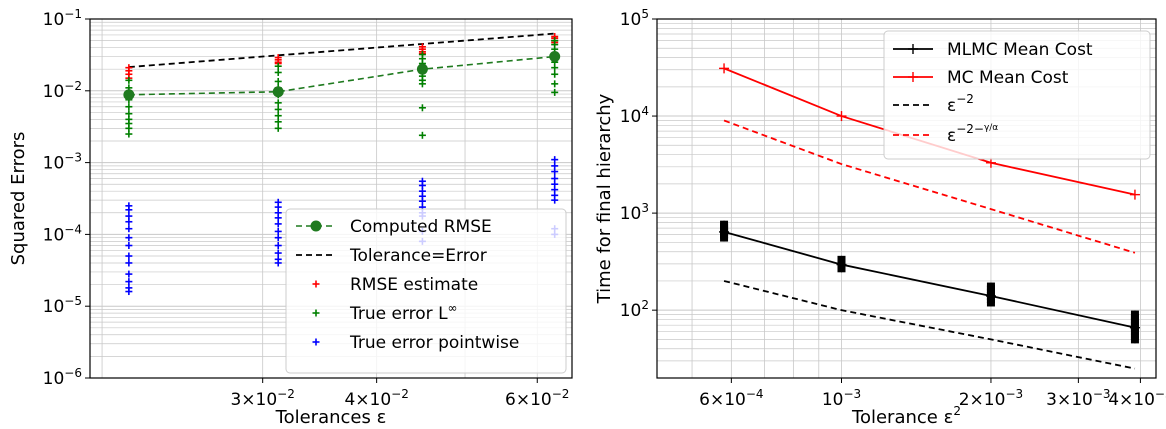  What do you see at coordinates (331, 417) in the screenshot?
I see `x-axis-label: Tolerances ε` at bounding box center [331, 417].